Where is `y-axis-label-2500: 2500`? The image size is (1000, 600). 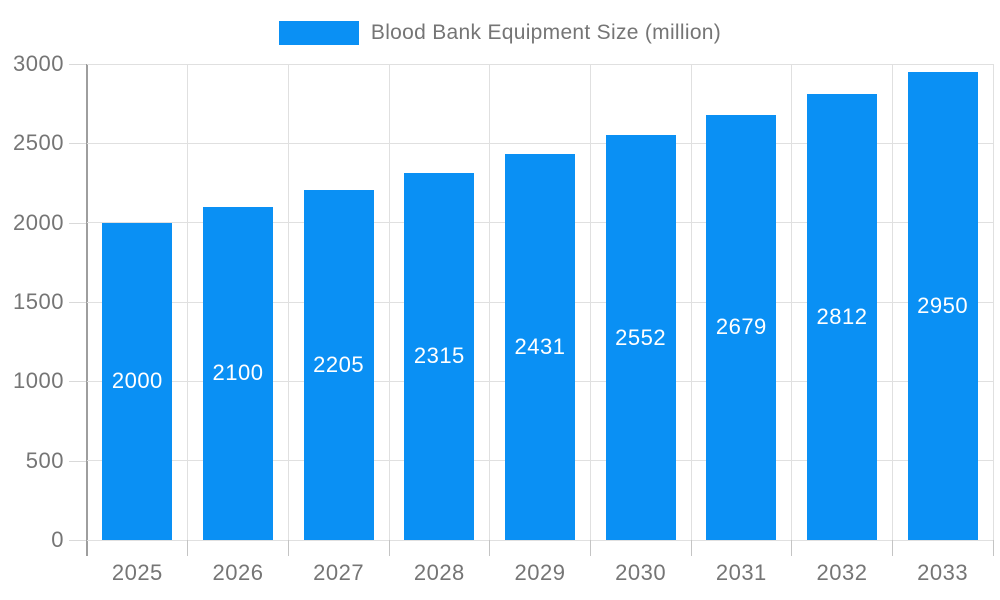 y-axis-label-2500: 2500 is located at coordinates (38, 143).